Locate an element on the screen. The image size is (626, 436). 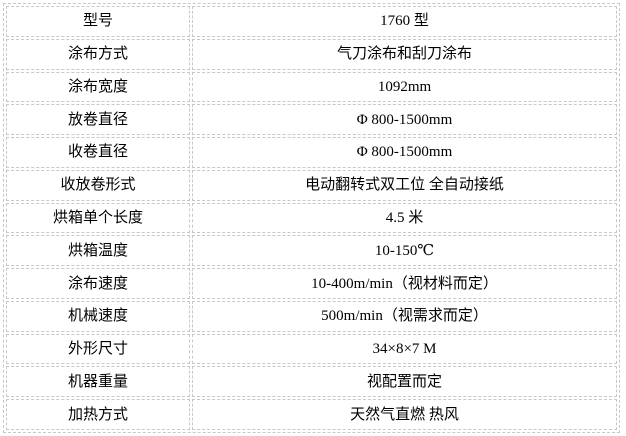
spec-label-cell: 型号 is located at coordinates (98, 21).